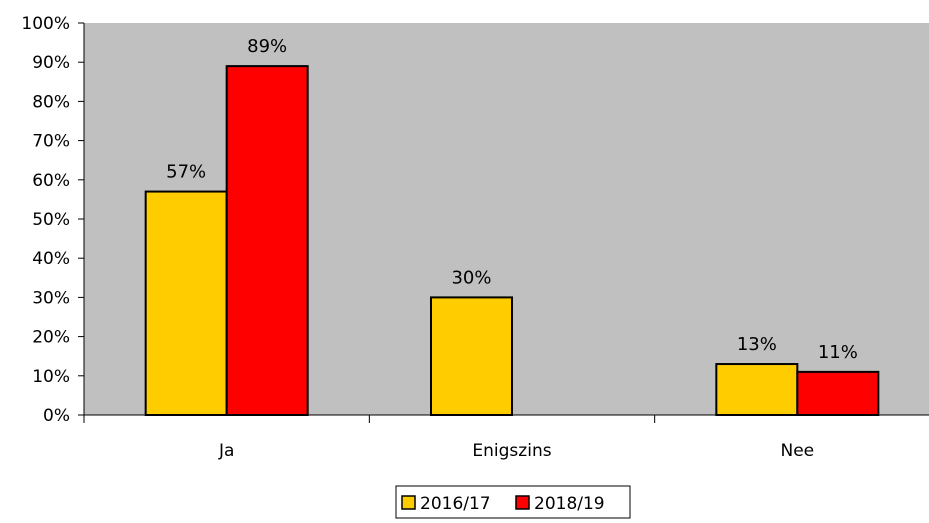  Describe the element at coordinates (45, 24) in the screenshot. I see `y-tick-label: 100%` at that location.